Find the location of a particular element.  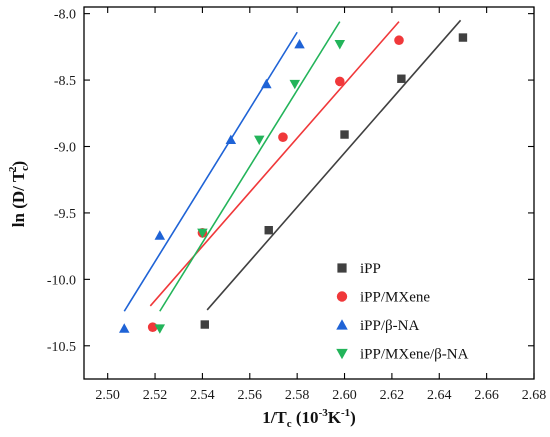

x-tick-label: 2.66 is located at coordinates (486, 395).